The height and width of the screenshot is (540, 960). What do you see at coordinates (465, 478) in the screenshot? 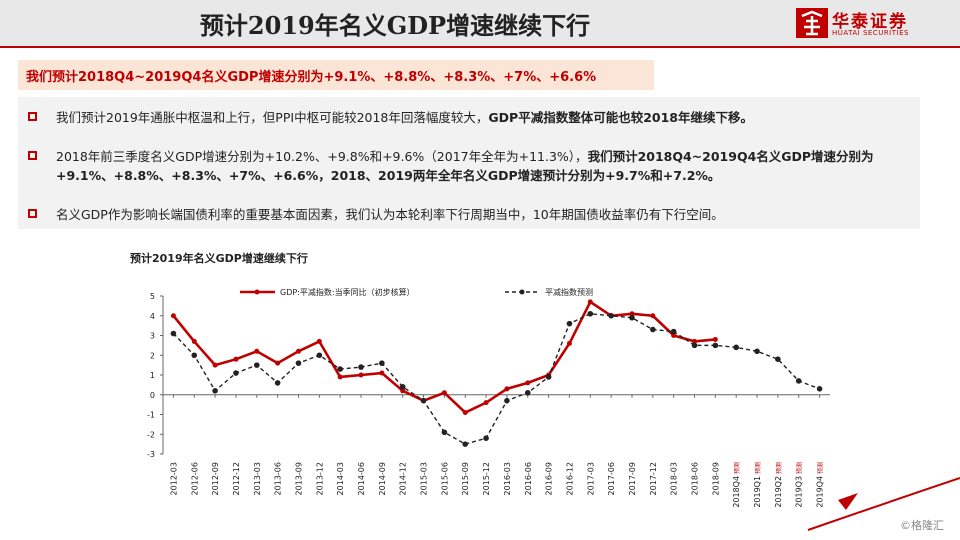
I see `x-tick-label: 2015-09` at bounding box center [465, 478].